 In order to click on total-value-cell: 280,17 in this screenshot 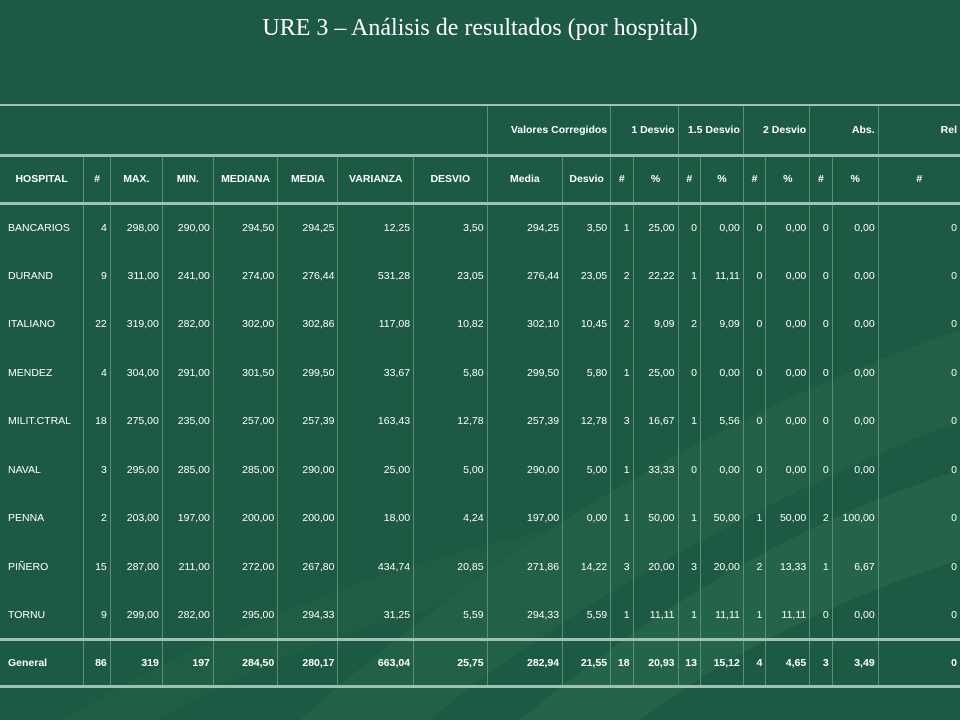, I will do `click(308, 663)`.